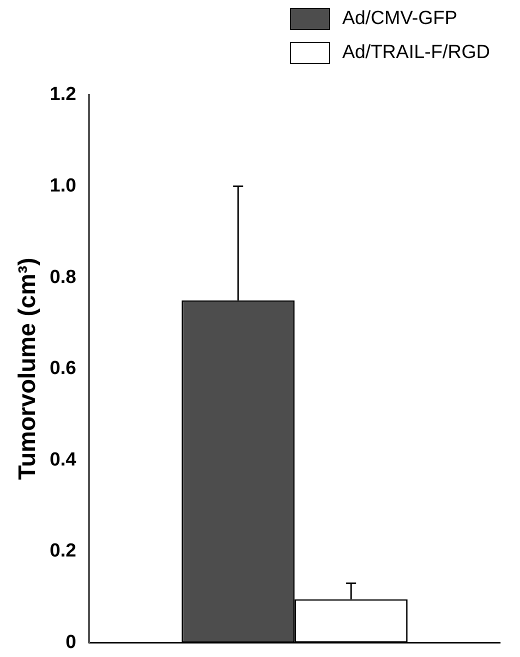 The width and height of the screenshot is (520, 657). I want to click on legend-label: Ad/CMV-GFP, so click(400, 19).